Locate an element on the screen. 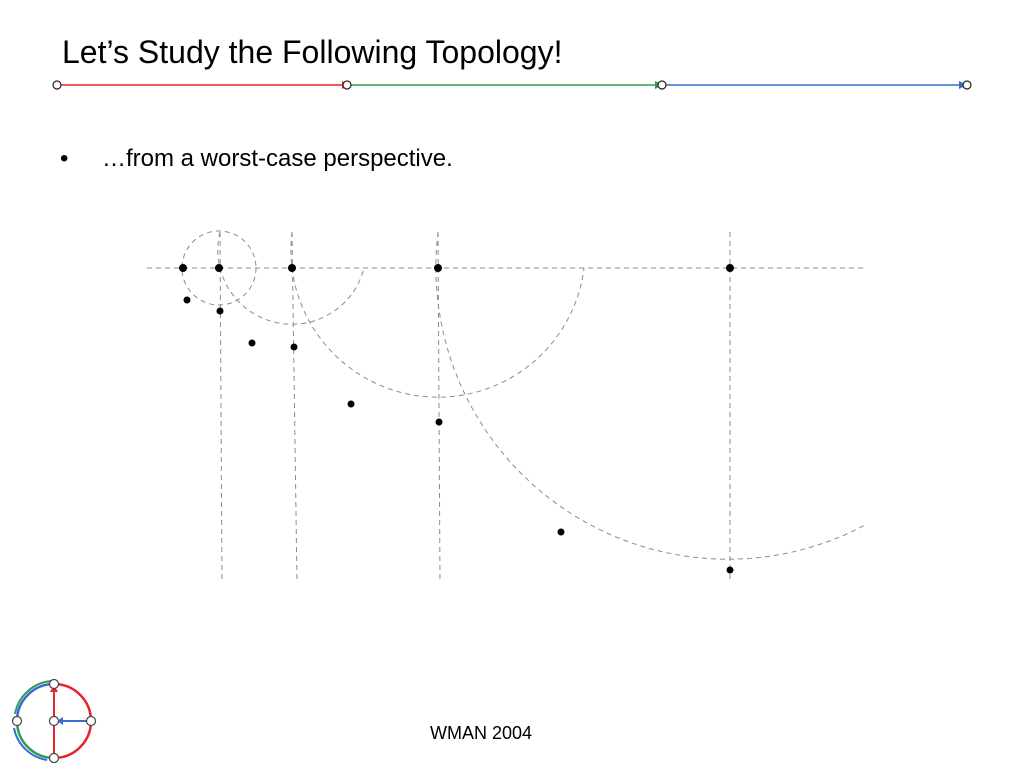  bullet-text: …from a worst-case perspective. is located at coordinates (277, 158).